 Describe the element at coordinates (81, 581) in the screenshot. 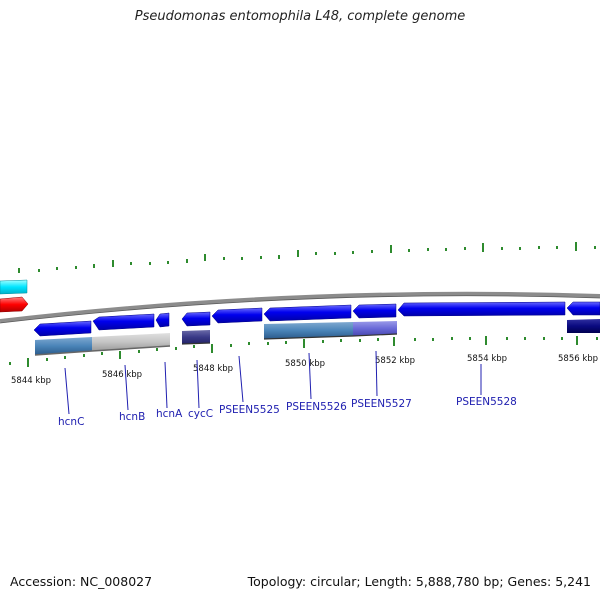

I see `accession-text: Accession: NC_008027` at that location.